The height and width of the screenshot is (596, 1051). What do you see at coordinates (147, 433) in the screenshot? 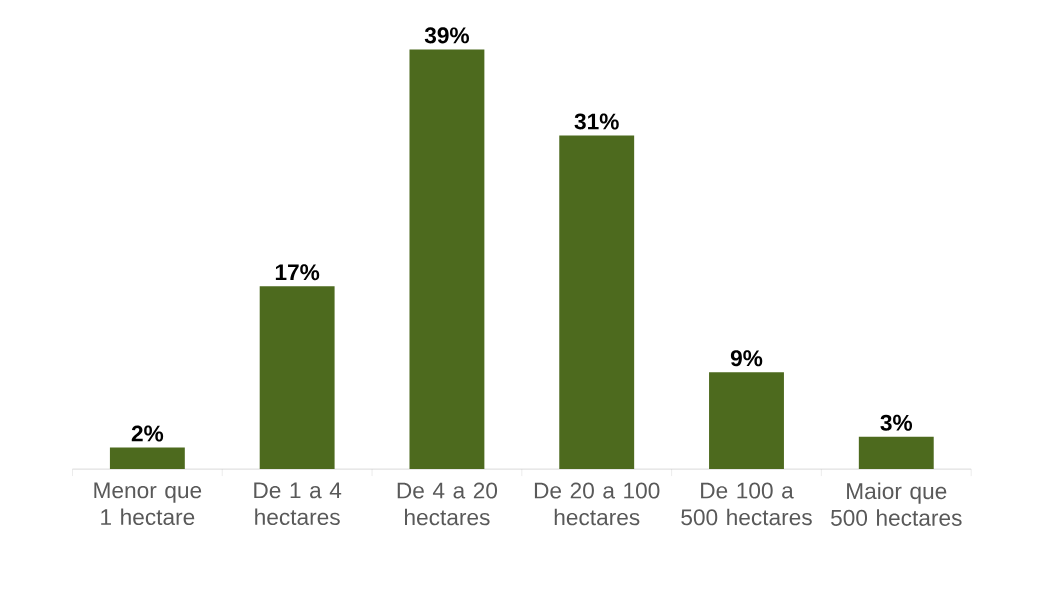
I see `data-label: 2%` at bounding box center [147, 433].